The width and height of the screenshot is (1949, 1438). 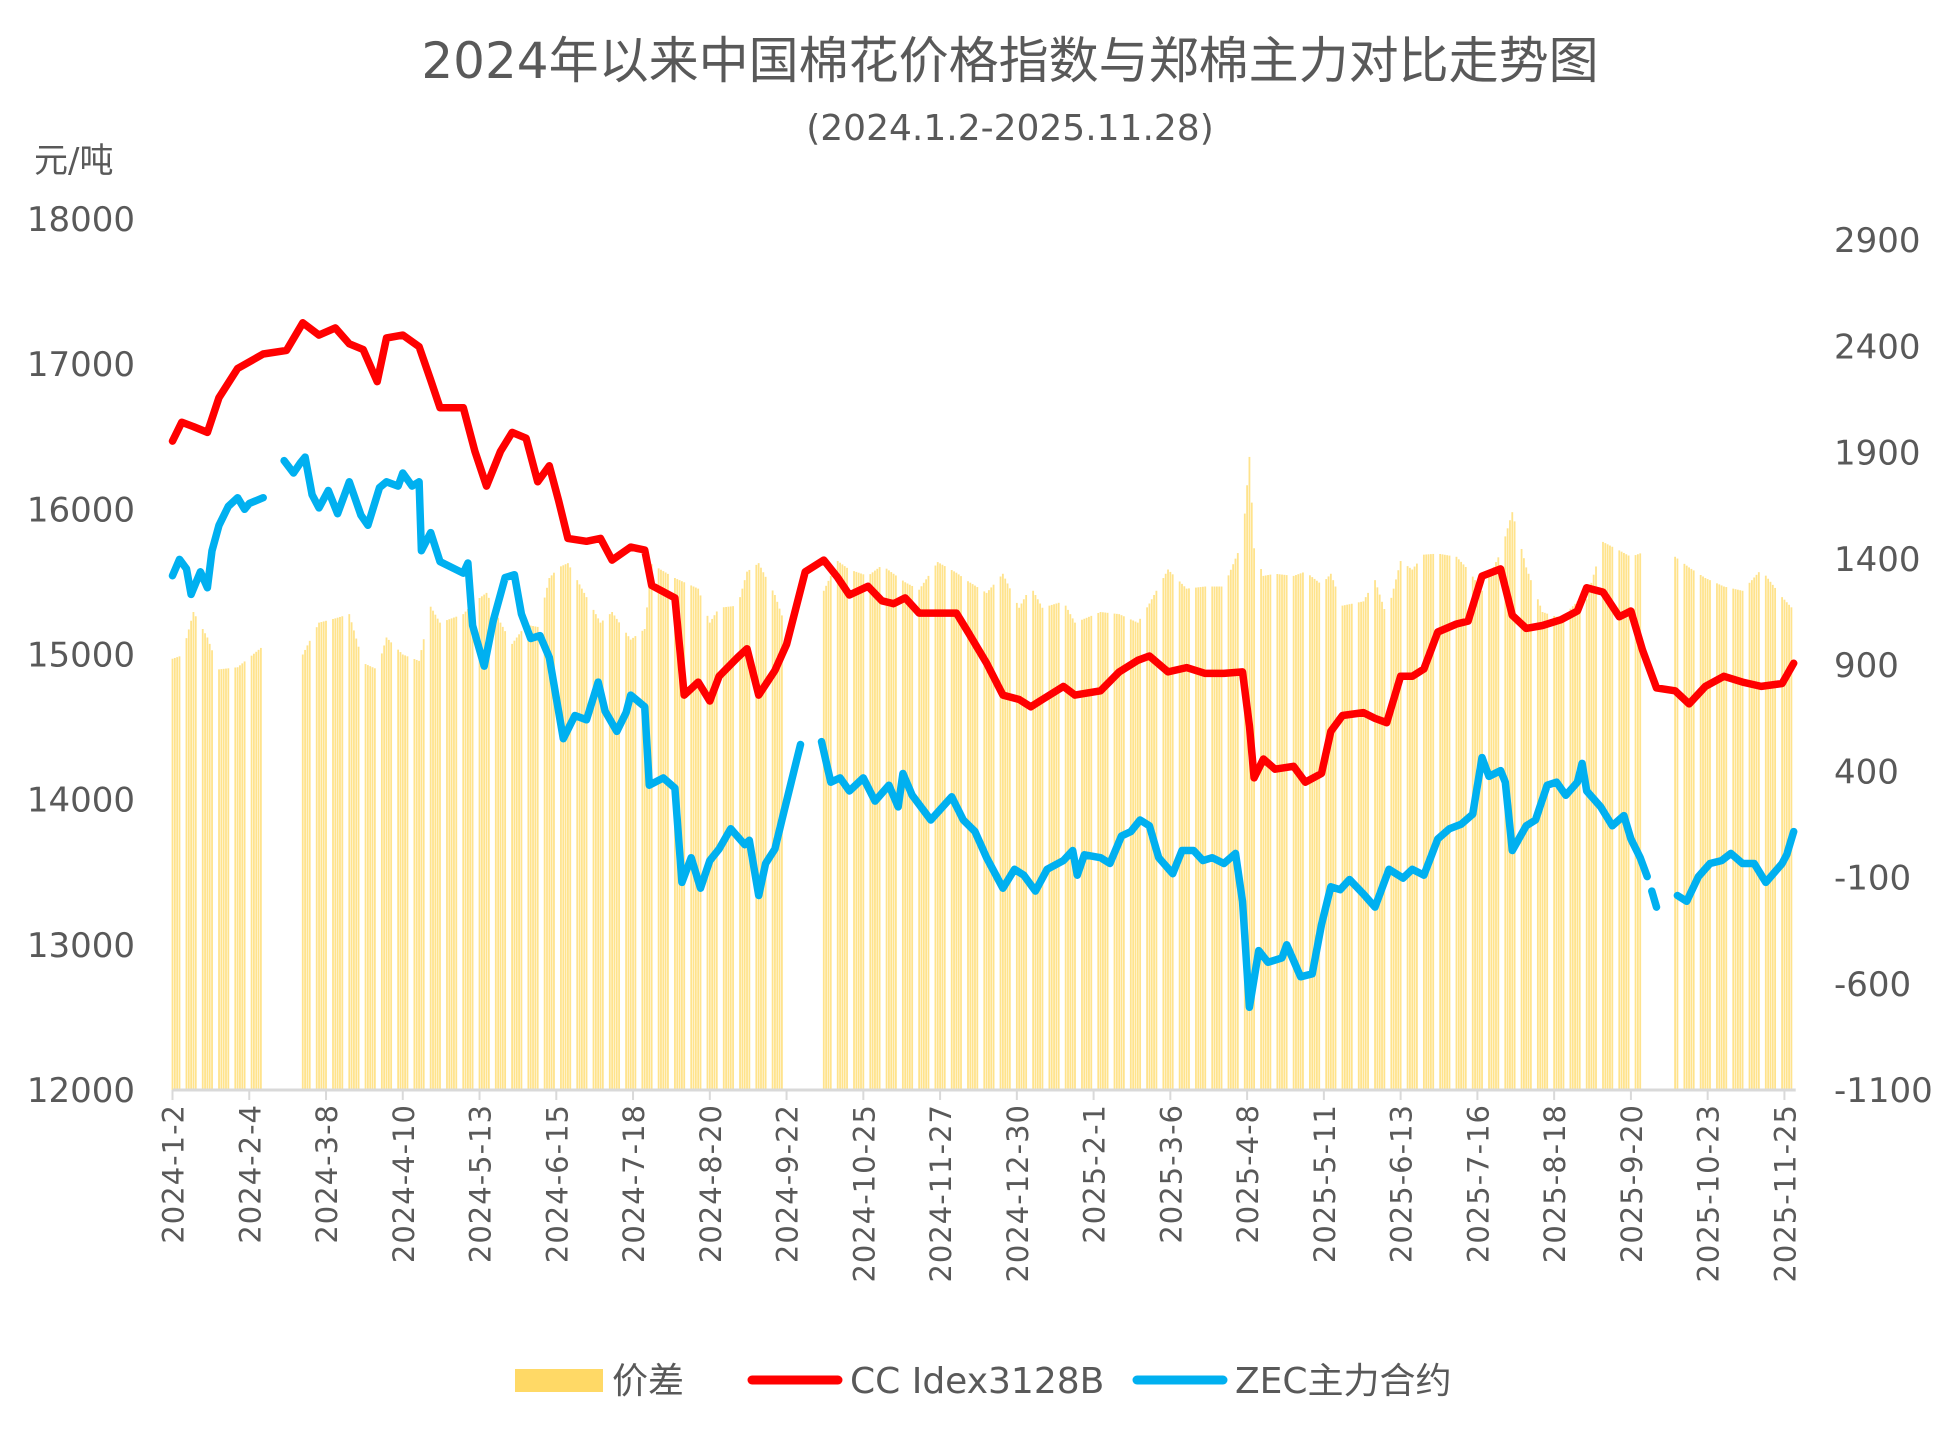 I want to click on legend-label-spread: 价差, so click(x=648, y=1381).